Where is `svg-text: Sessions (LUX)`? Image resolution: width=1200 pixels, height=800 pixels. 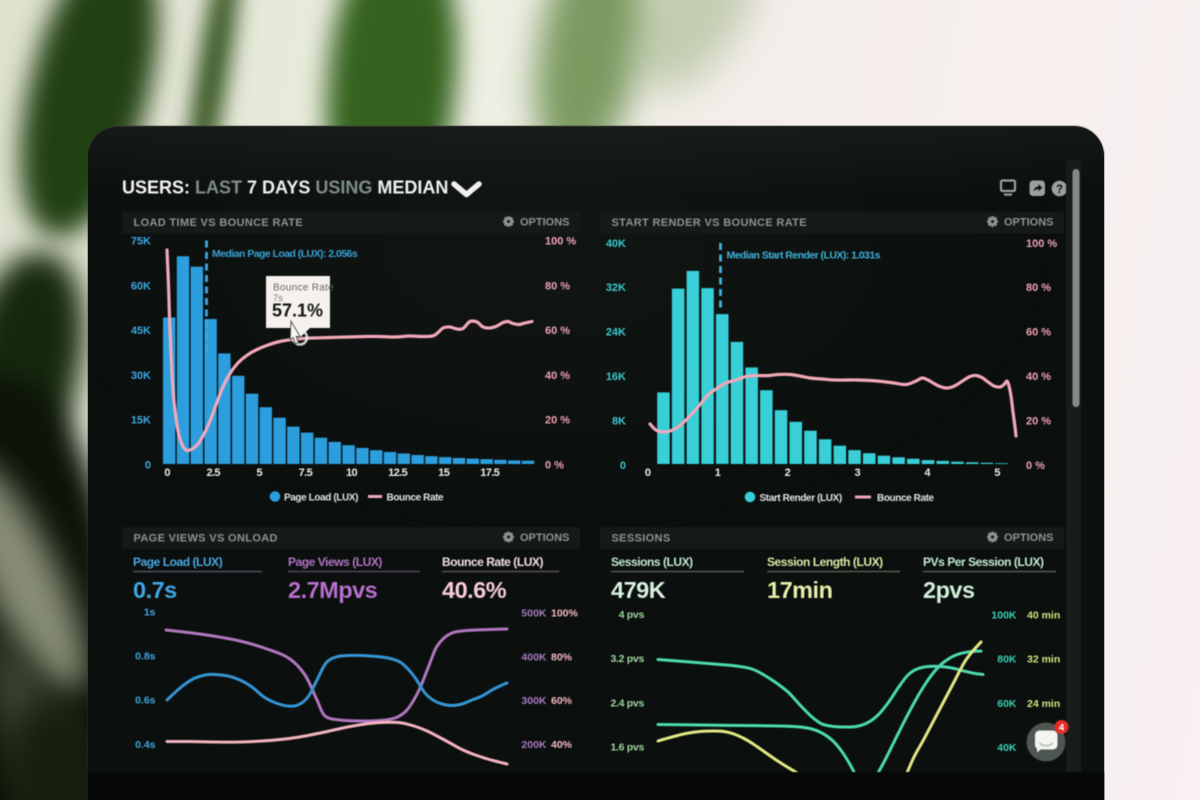
svg-text: Sessions (LUX) is located at coordinates (652, 562).